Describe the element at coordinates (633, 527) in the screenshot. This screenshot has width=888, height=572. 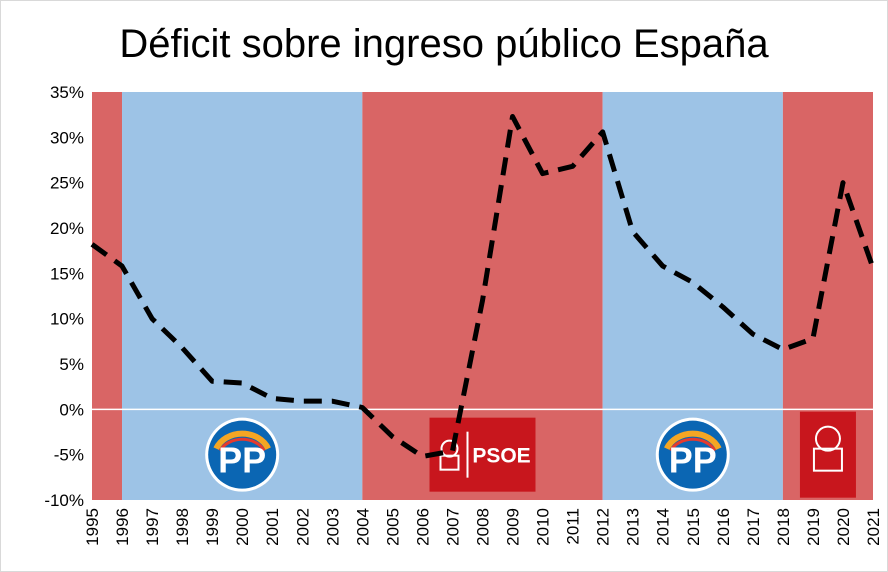
I see `x-tick-label: 2013` at that location.